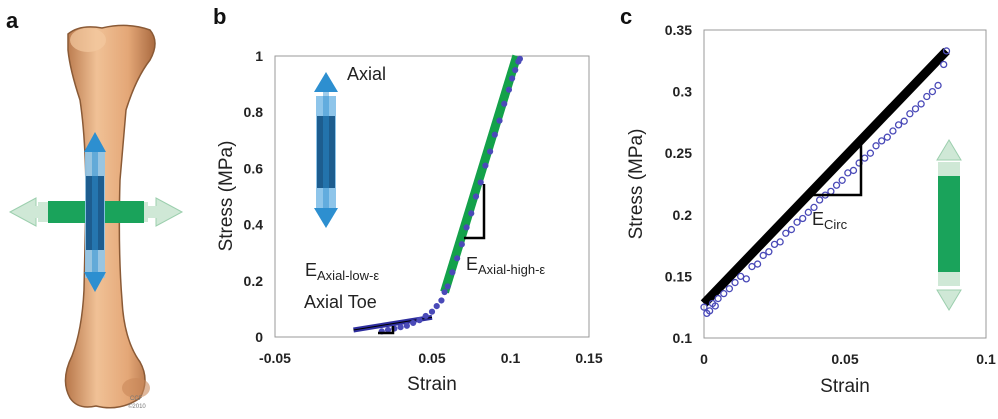 This screenshot has width=998, height=419. Describe the element at coordinates (636, 184) in the screenshot. I see `plot-c-y-axis-label: Stress (MPa)` at that location.